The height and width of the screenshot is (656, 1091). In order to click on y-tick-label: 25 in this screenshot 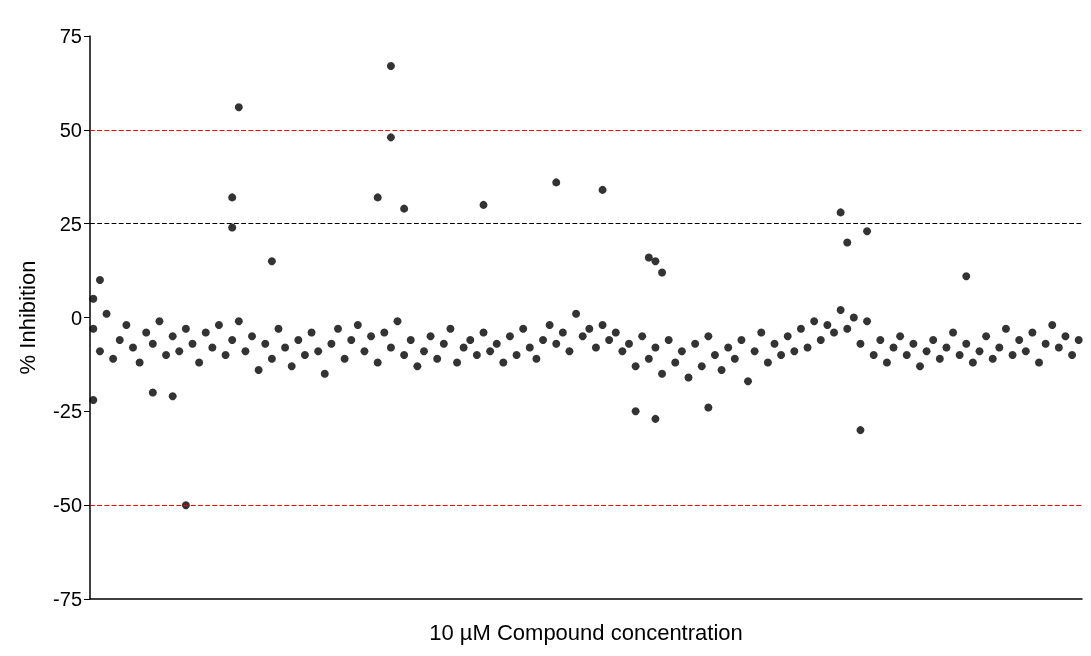, I will do `click(70, 223)`.